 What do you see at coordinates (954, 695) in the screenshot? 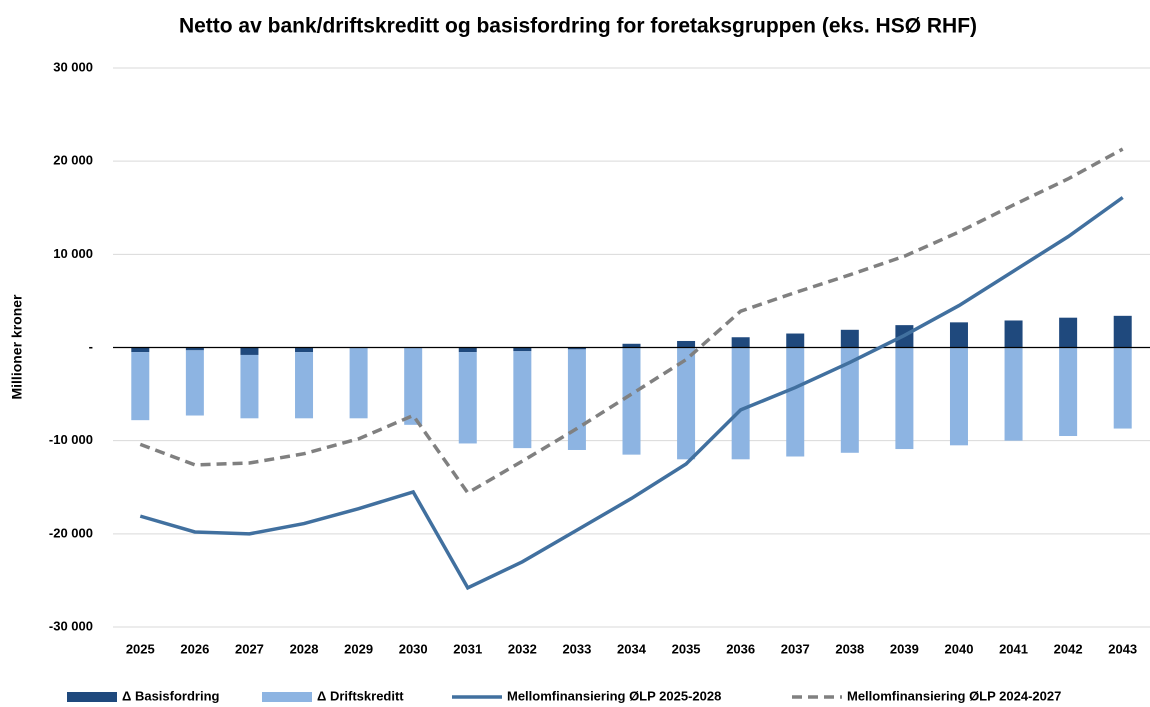
I see `legend-label: Mellomfinansiering ØLP 2024-2027` at bounding box center [954, 695].